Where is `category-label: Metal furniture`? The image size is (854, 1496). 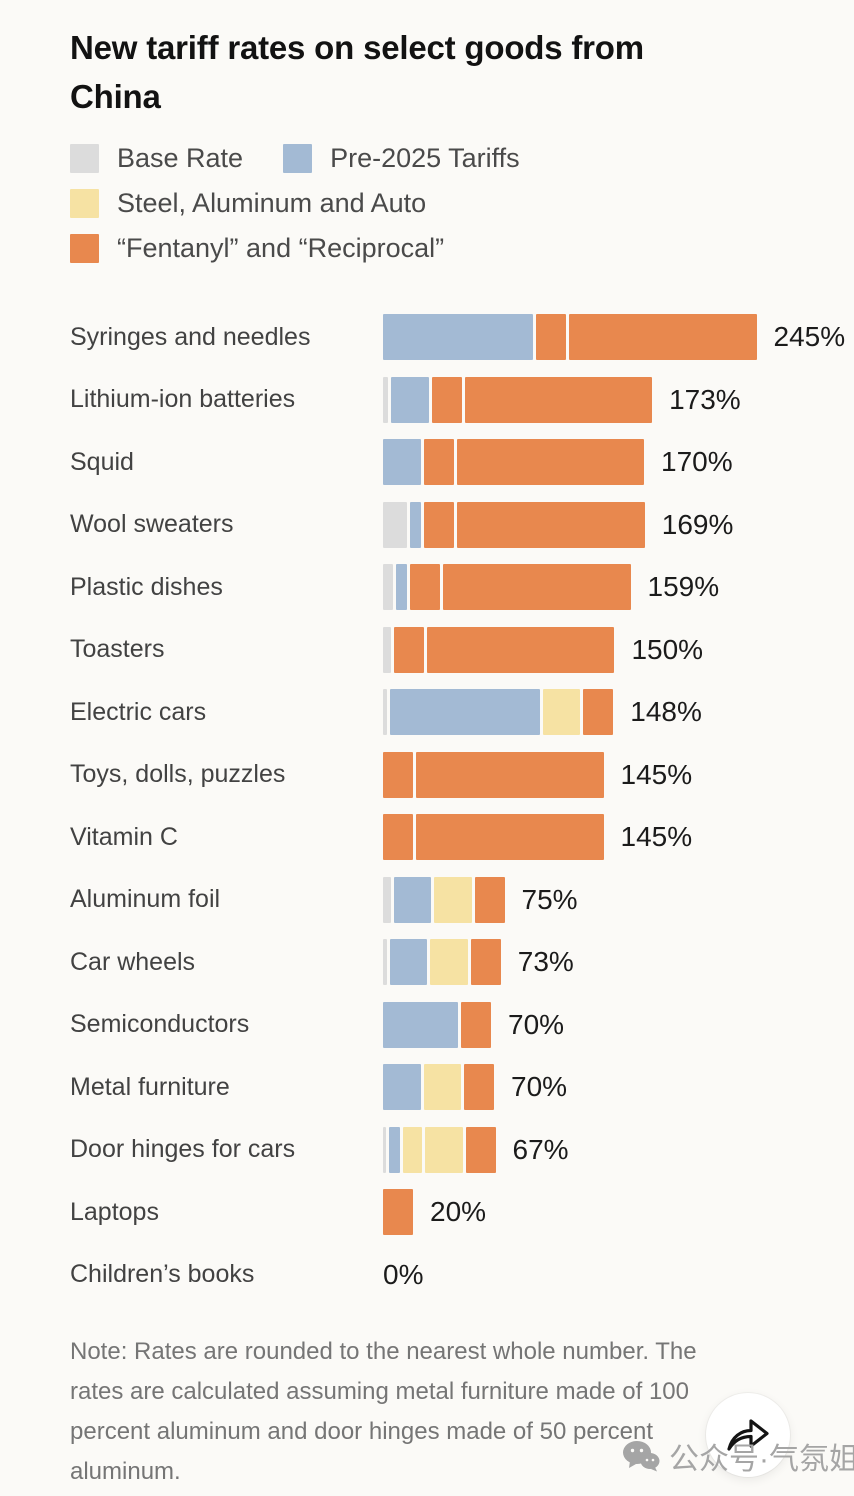 category-label: Metal furniture is located at coordinates (150, 1086).